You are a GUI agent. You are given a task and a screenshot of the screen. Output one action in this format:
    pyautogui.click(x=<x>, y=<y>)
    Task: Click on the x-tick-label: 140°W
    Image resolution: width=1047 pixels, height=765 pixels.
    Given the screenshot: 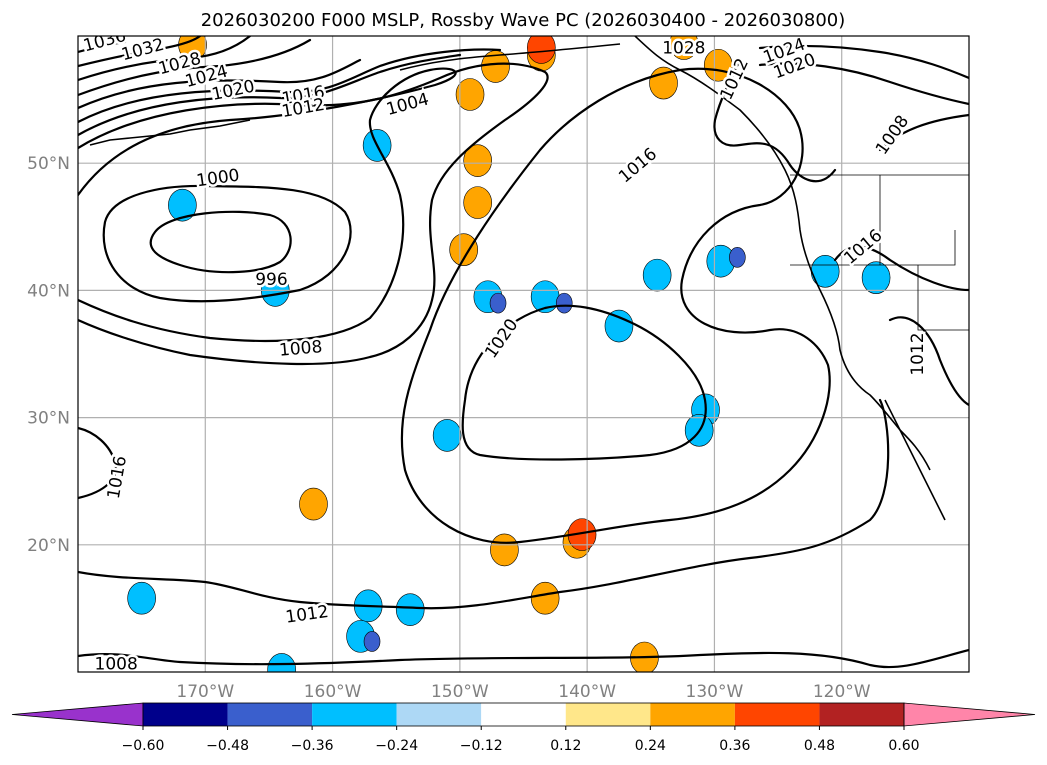 What is the action you would take?
    pyautogui.click(x=587, y=692)
    